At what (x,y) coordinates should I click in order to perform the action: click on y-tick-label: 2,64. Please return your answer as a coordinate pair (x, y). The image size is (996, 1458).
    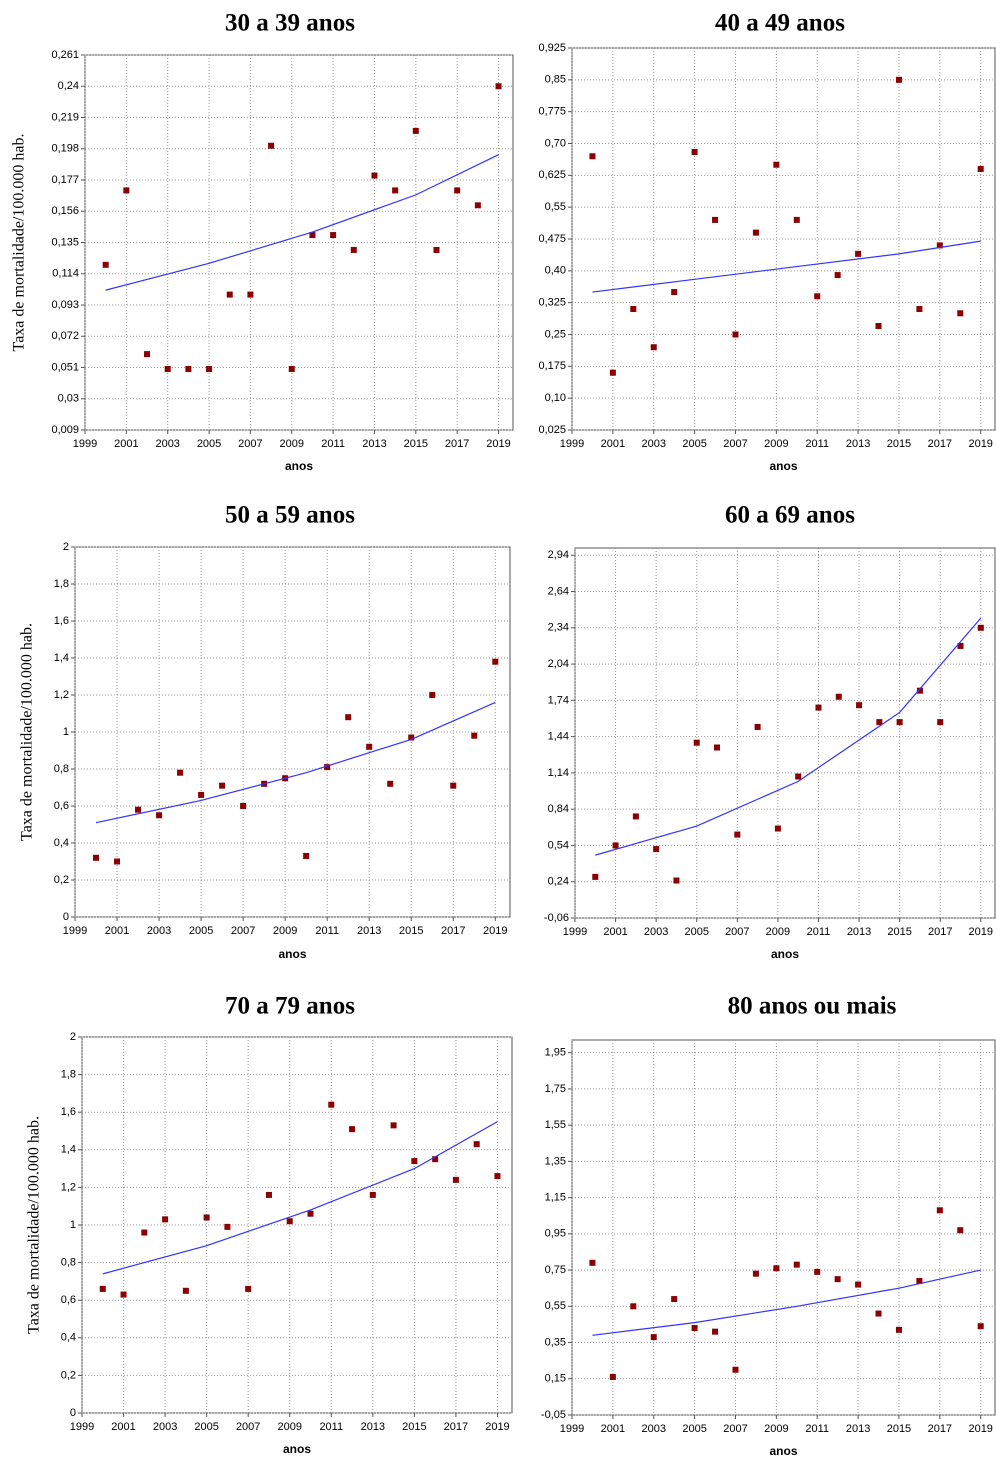
    Looking at the image, I should click on (558, 591).